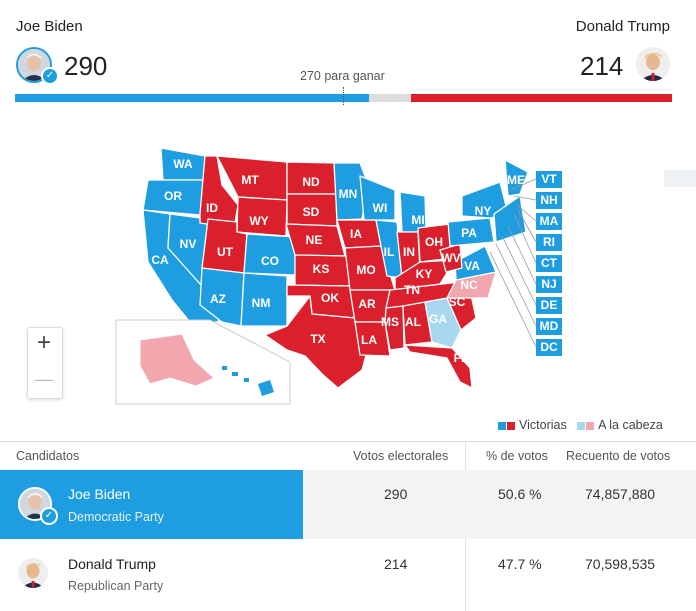 The width and height of the screenshot is (696, 611). Describe the element at coordinates (311, 212) in the screenshot. I see `state-label-sd: SD` at that location.